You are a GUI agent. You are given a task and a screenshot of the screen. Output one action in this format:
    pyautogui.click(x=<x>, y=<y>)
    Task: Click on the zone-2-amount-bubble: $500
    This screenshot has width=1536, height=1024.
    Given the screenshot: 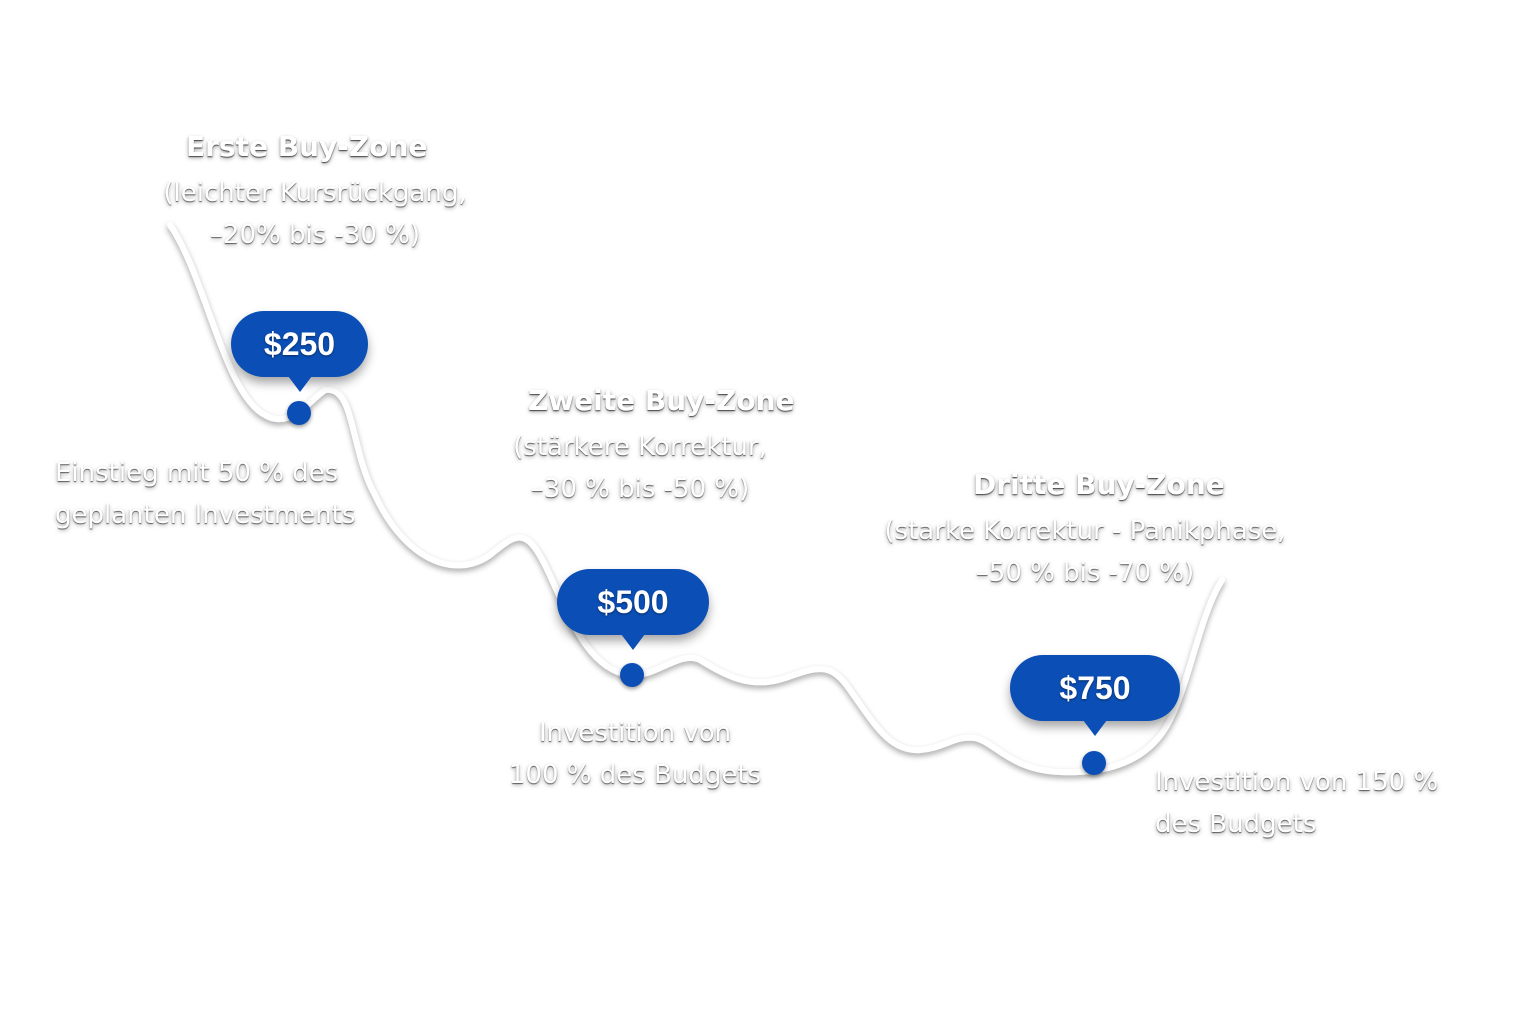 What is the action you would take?
    pyautogui.click(x=633, y=609)
    